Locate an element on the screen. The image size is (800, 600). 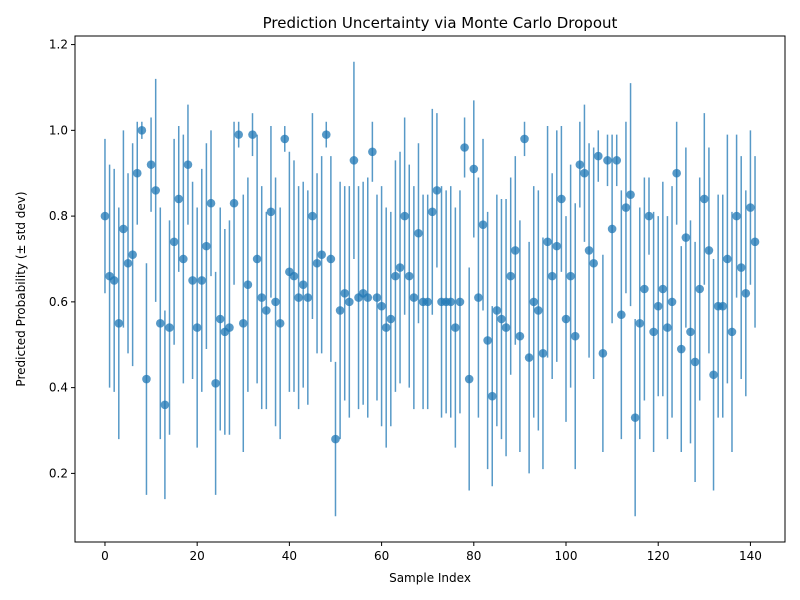
x-tick-label: 120 is located at coordinates (658, 556).